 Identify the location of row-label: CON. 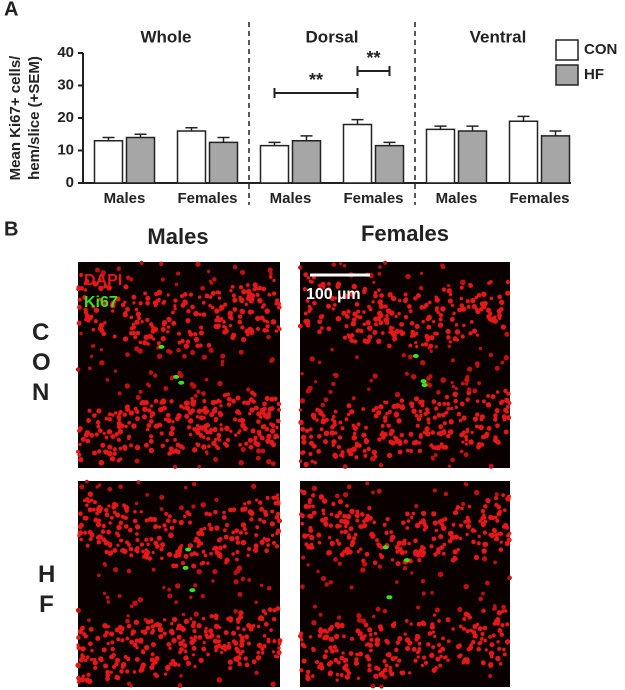
(41, 362).